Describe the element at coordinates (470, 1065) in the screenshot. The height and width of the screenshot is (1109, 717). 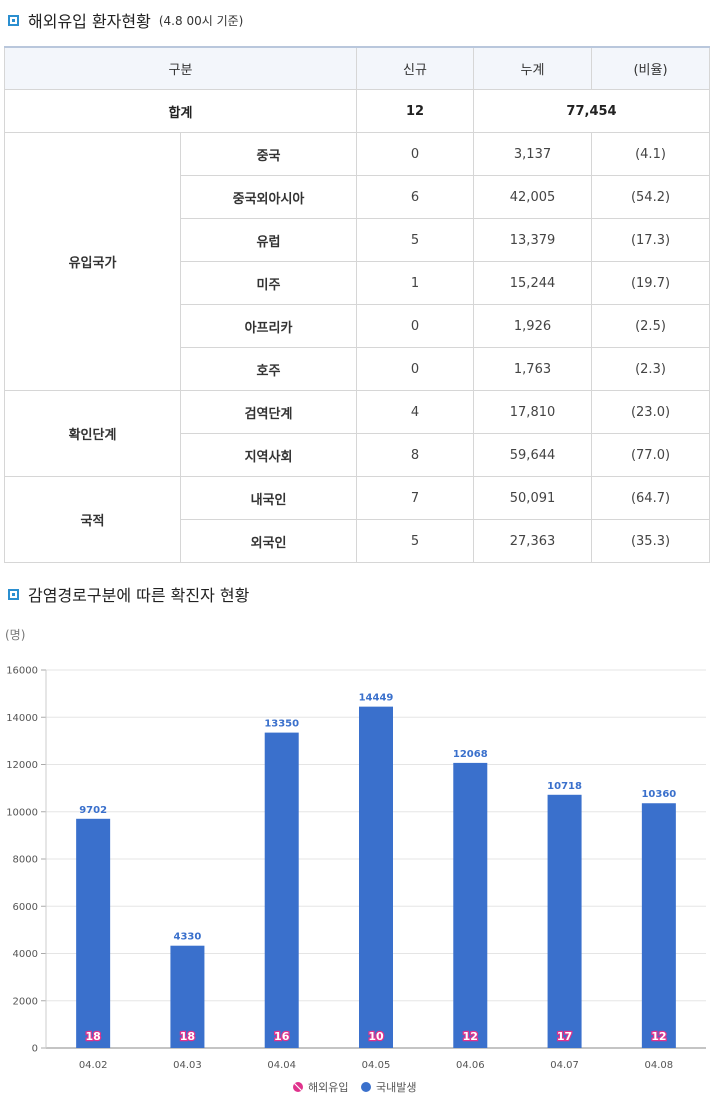
I see `x-tick-label: 04.06` at that location.